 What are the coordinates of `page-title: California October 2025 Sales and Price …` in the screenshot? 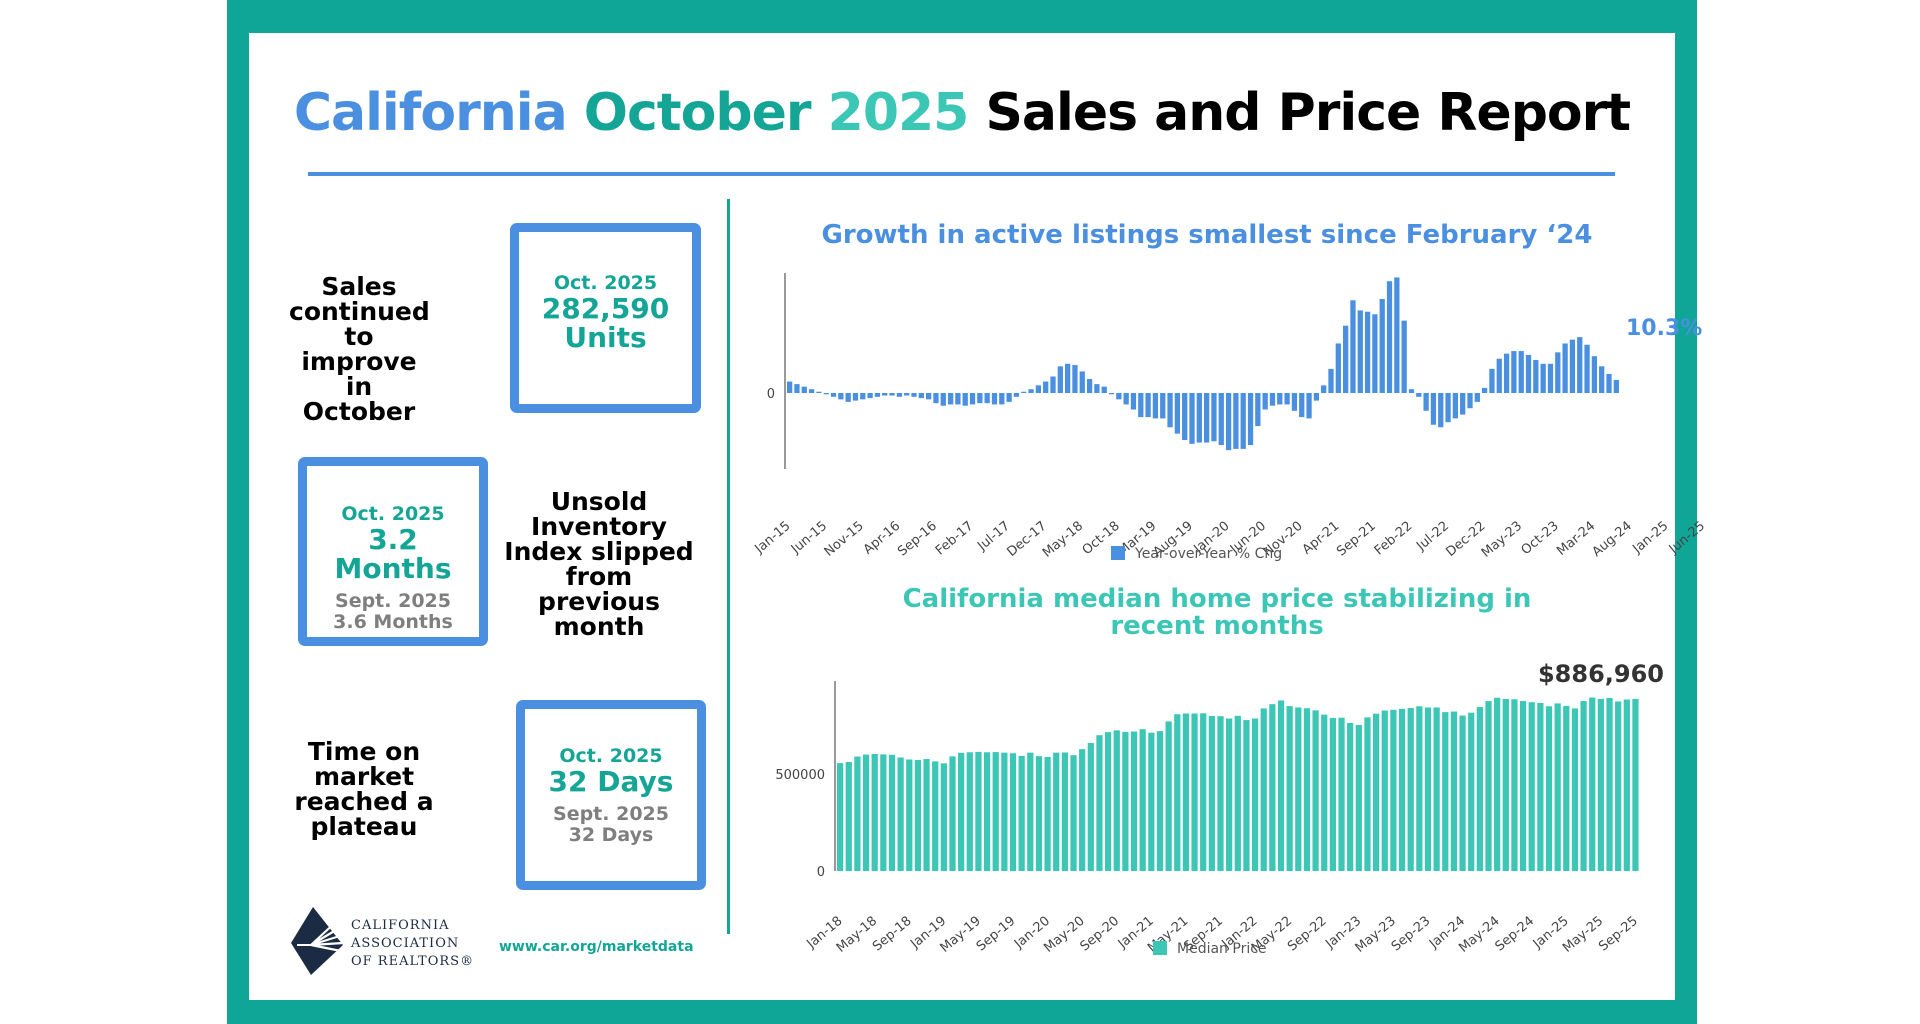 It's located at (962, 113).